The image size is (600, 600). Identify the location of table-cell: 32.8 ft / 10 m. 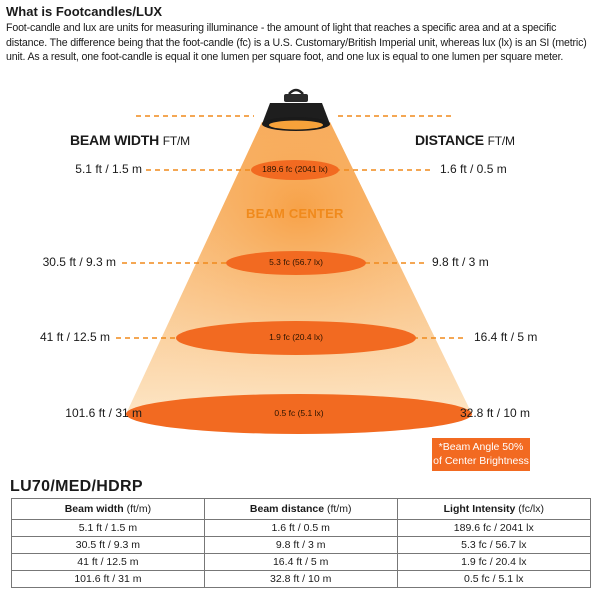
(300, 579).